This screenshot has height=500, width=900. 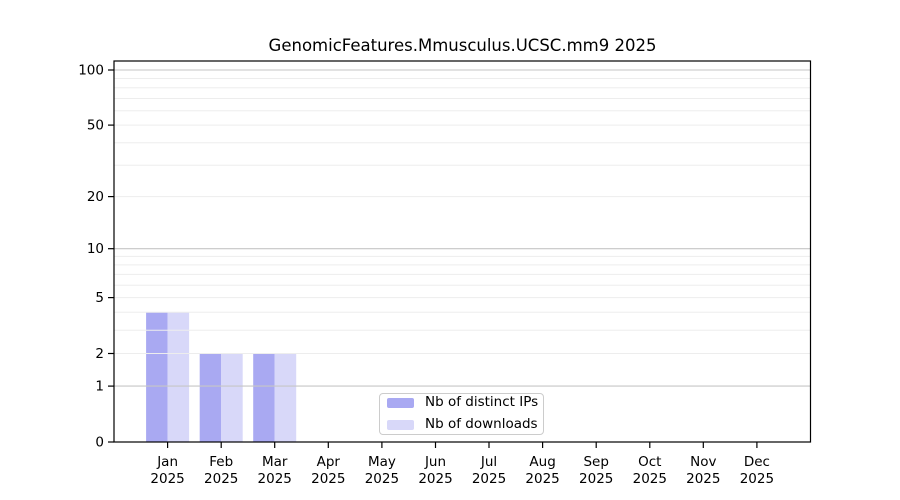 What do you see at coordinates (210, 397) in the screenshot?
I see `bar-distinct-ips-feb` at bounding box center [210, 397].